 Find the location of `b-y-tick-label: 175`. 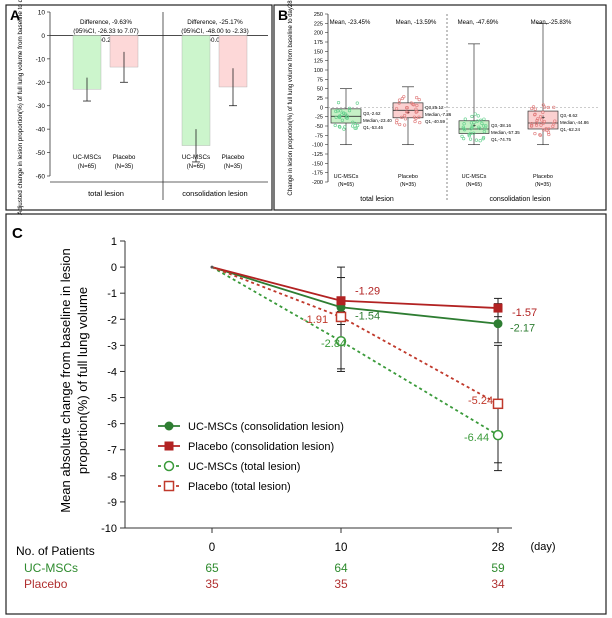

b-y-tick-label: 175 is located at coordinates (318, 43).